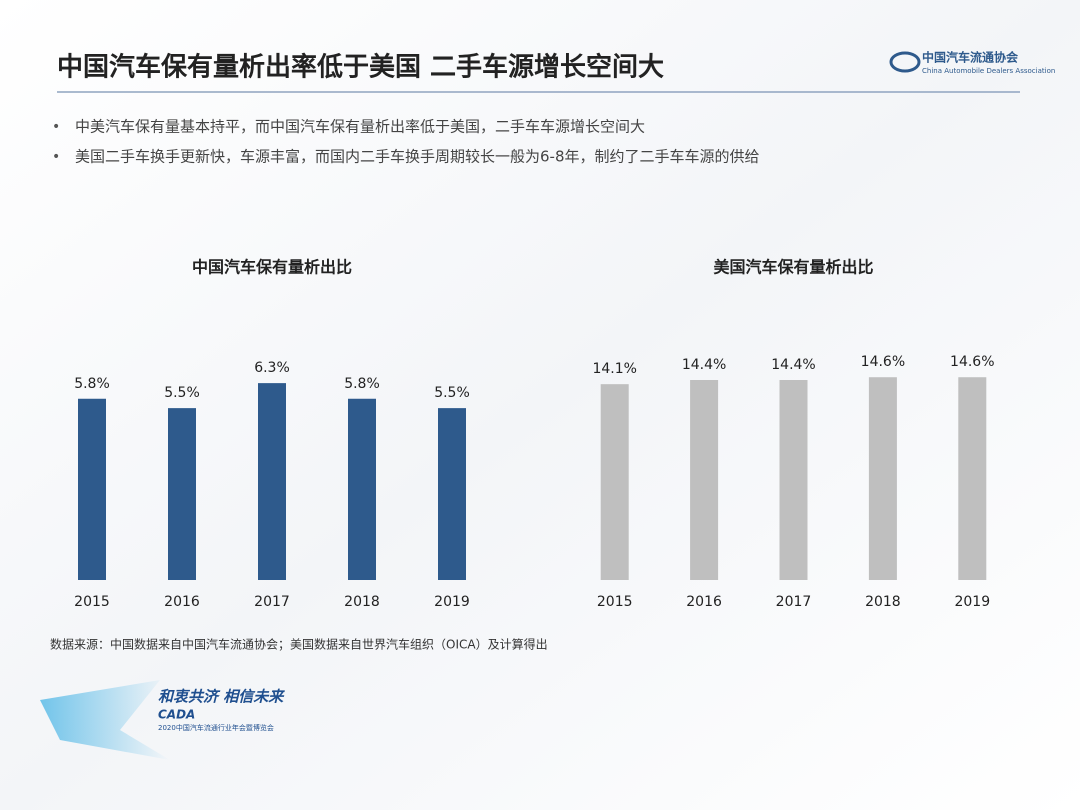 The width and height of the screenshot is (1080, 810). I want to click on logo-text: 中国汽车流通协会, so click(970, 57).